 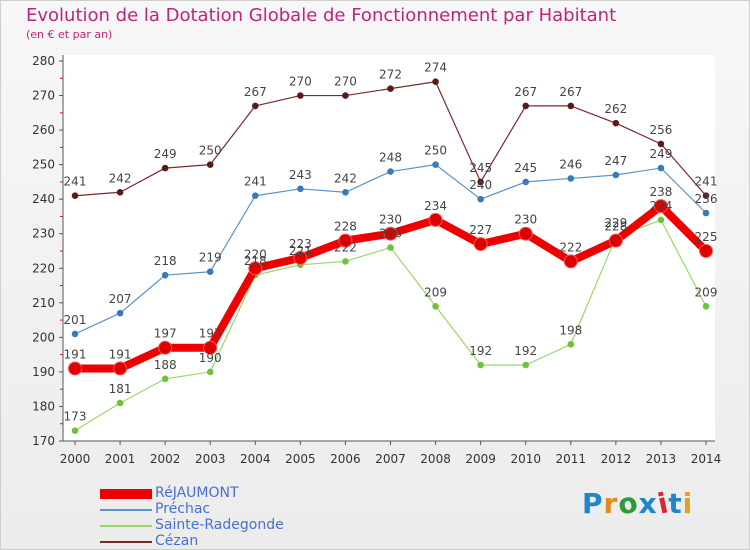 I want to click on data-label-prechac: 250, so click(x=435, y=151).